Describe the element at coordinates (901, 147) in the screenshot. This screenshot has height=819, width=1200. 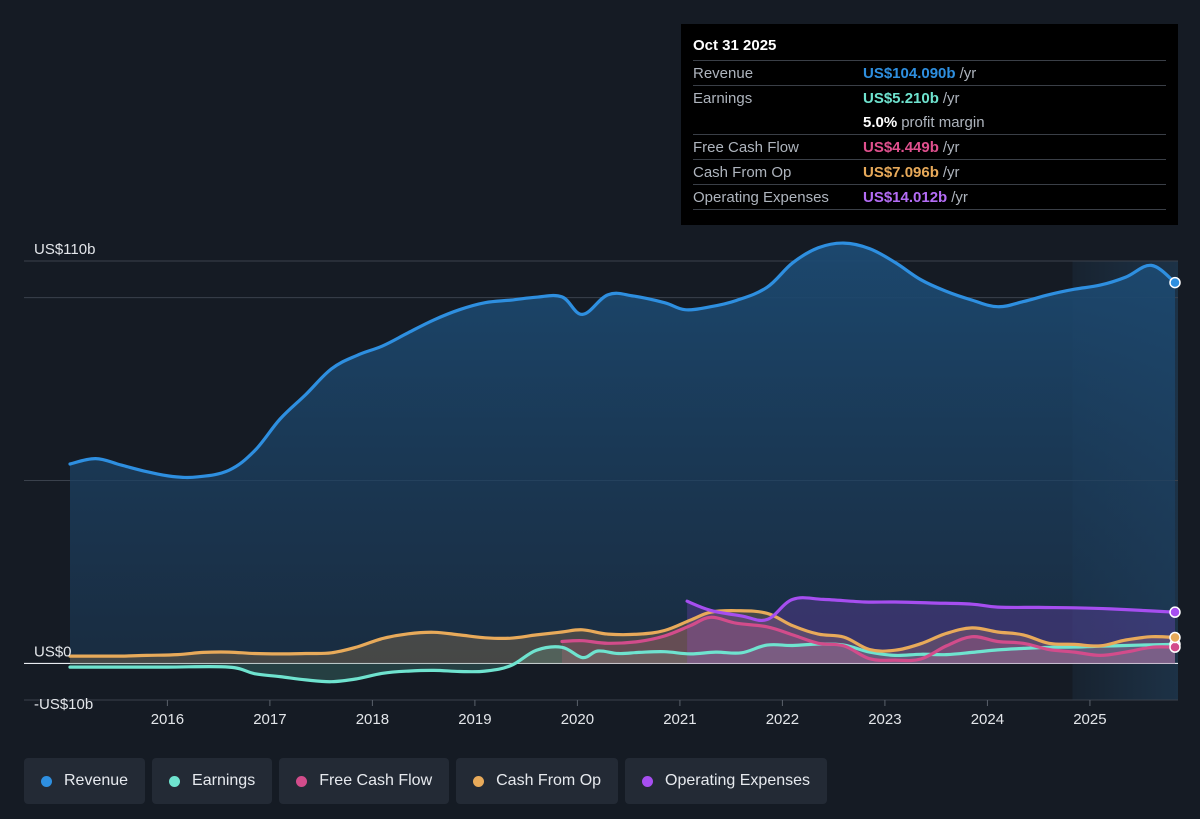
I see `tooltip-value: US$4.449b` at that location.